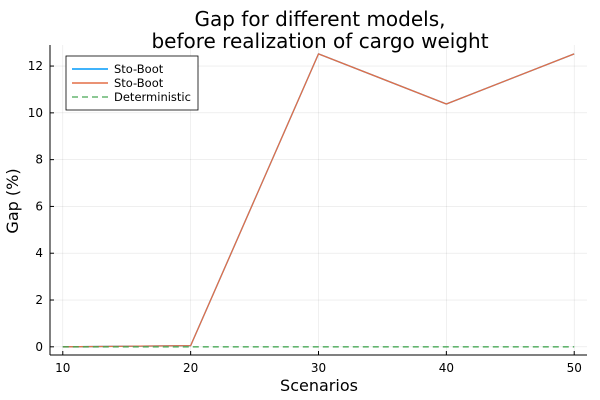 The height and width of the screenshot is (400, 600). Describe the element at coordinates (39, 300) in the screenshot. I see `y-tick-label: 2` at that location.